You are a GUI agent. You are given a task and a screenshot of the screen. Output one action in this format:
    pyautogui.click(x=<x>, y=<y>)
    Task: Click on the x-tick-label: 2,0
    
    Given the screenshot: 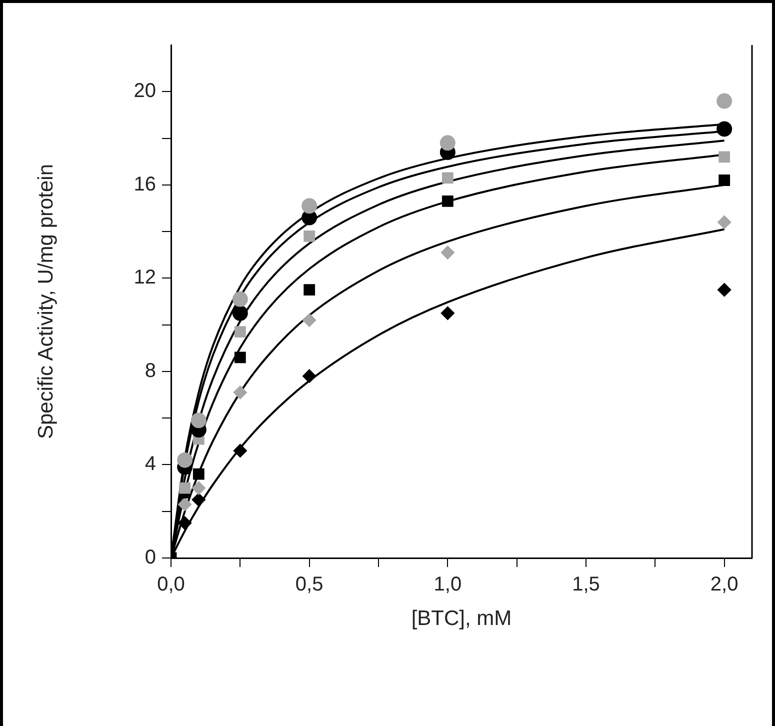 What is the action you would take?
    pyautogui.click(x=724, y=585)
    